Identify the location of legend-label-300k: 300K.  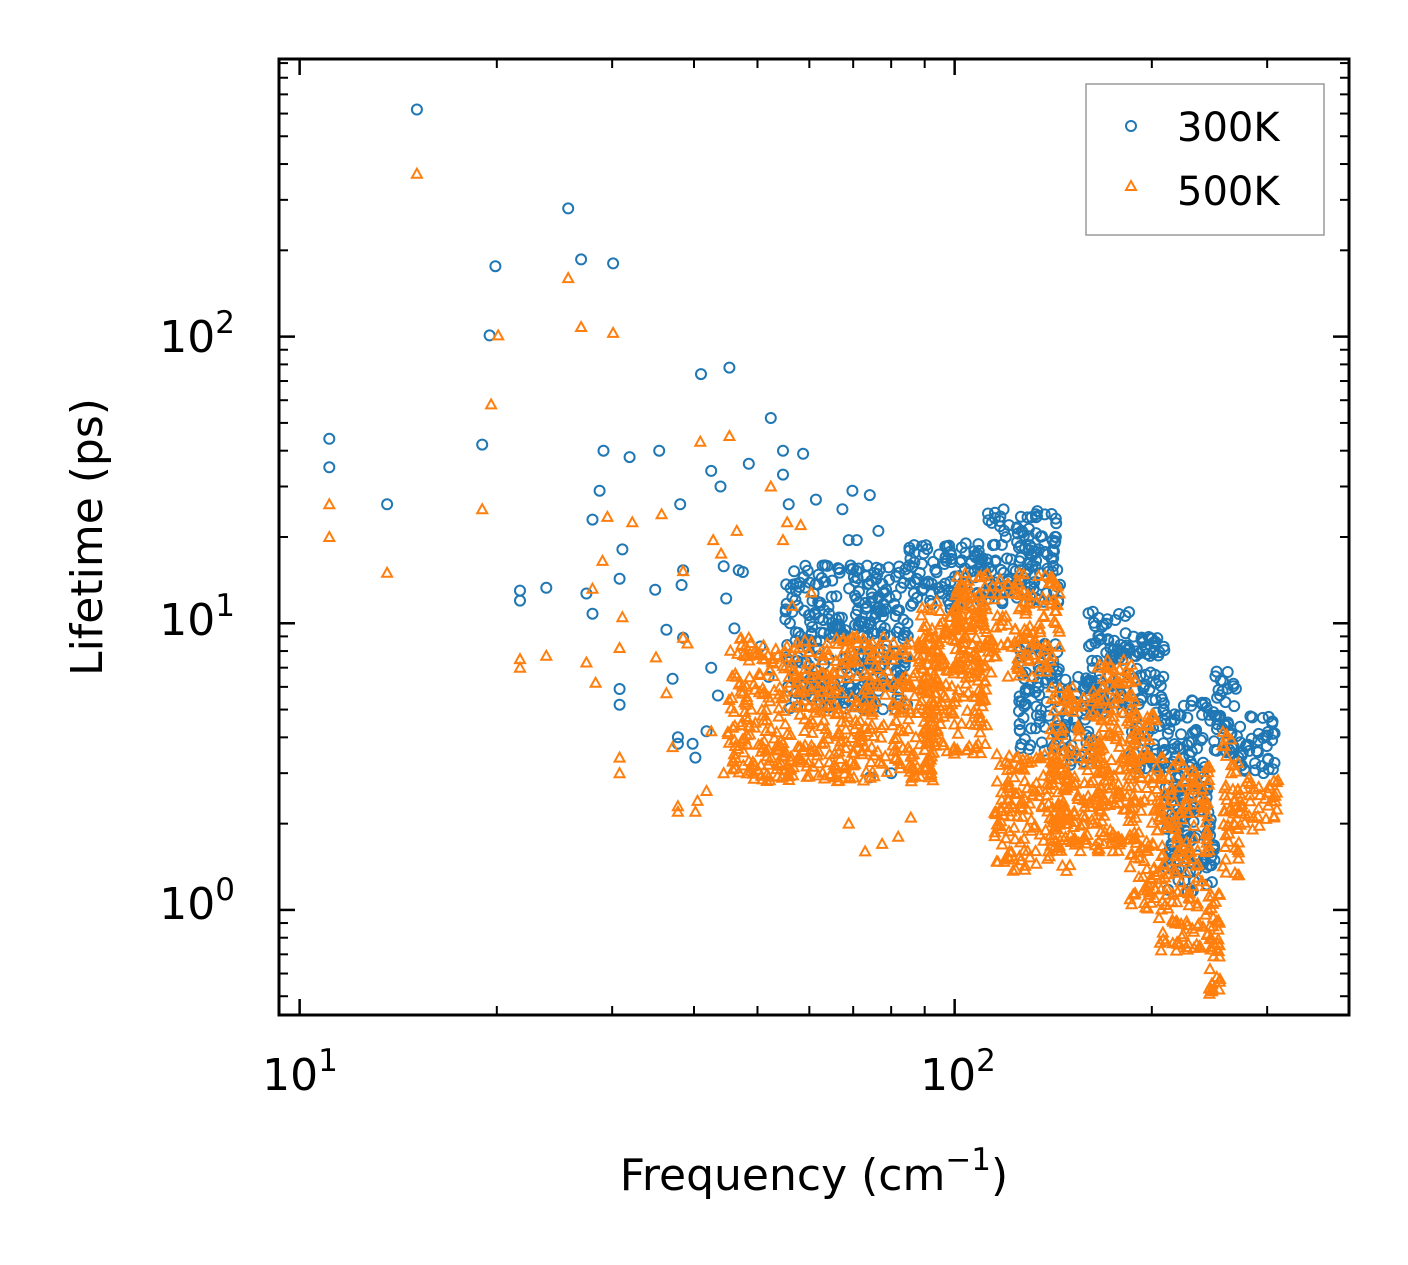
(1229, 128).